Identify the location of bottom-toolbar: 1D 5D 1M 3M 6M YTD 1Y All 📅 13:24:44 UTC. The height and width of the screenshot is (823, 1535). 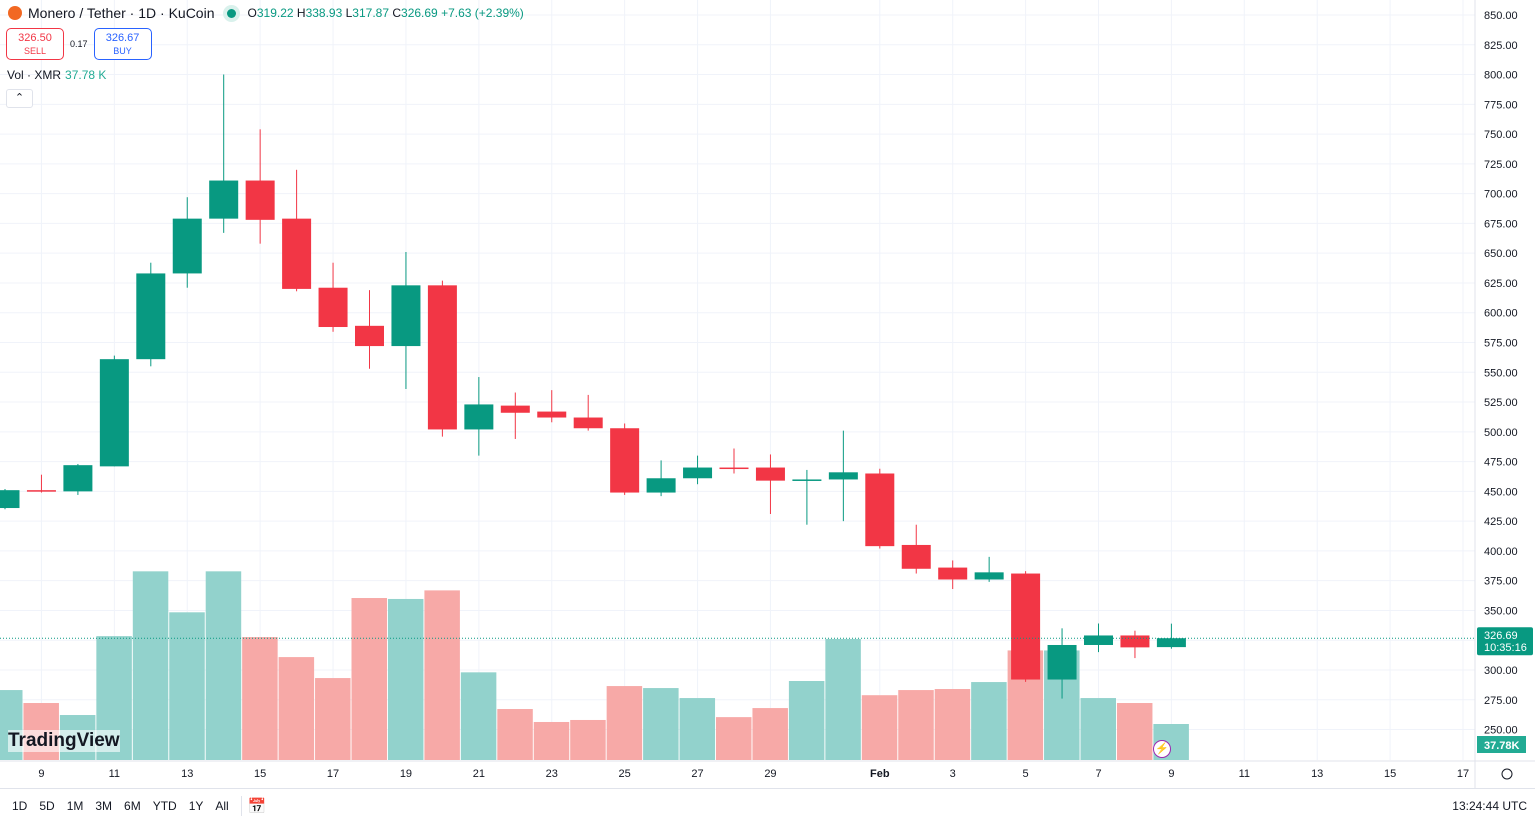
(767, 805).